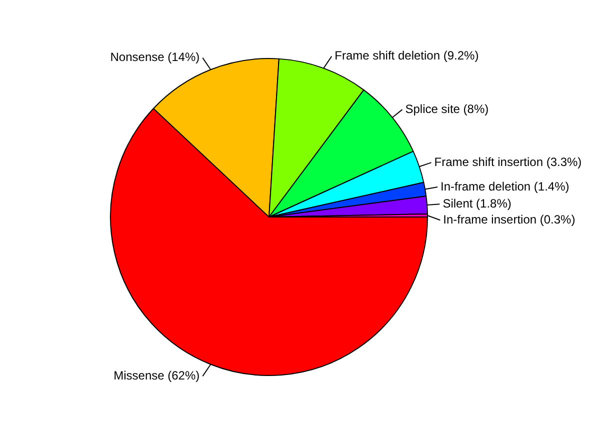 The image size is (598, 434). I want to click on slice-label: Frame shift deletion (9.2%), so click(406, 55).